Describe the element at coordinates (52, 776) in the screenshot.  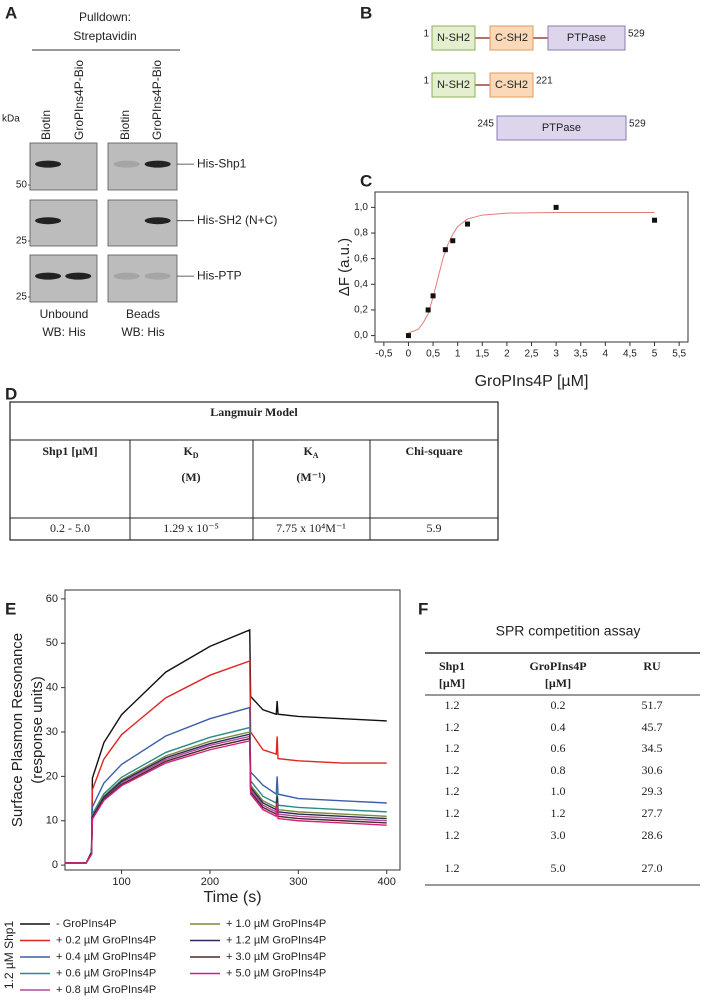
I see `y-tick-label: 20` at that location.